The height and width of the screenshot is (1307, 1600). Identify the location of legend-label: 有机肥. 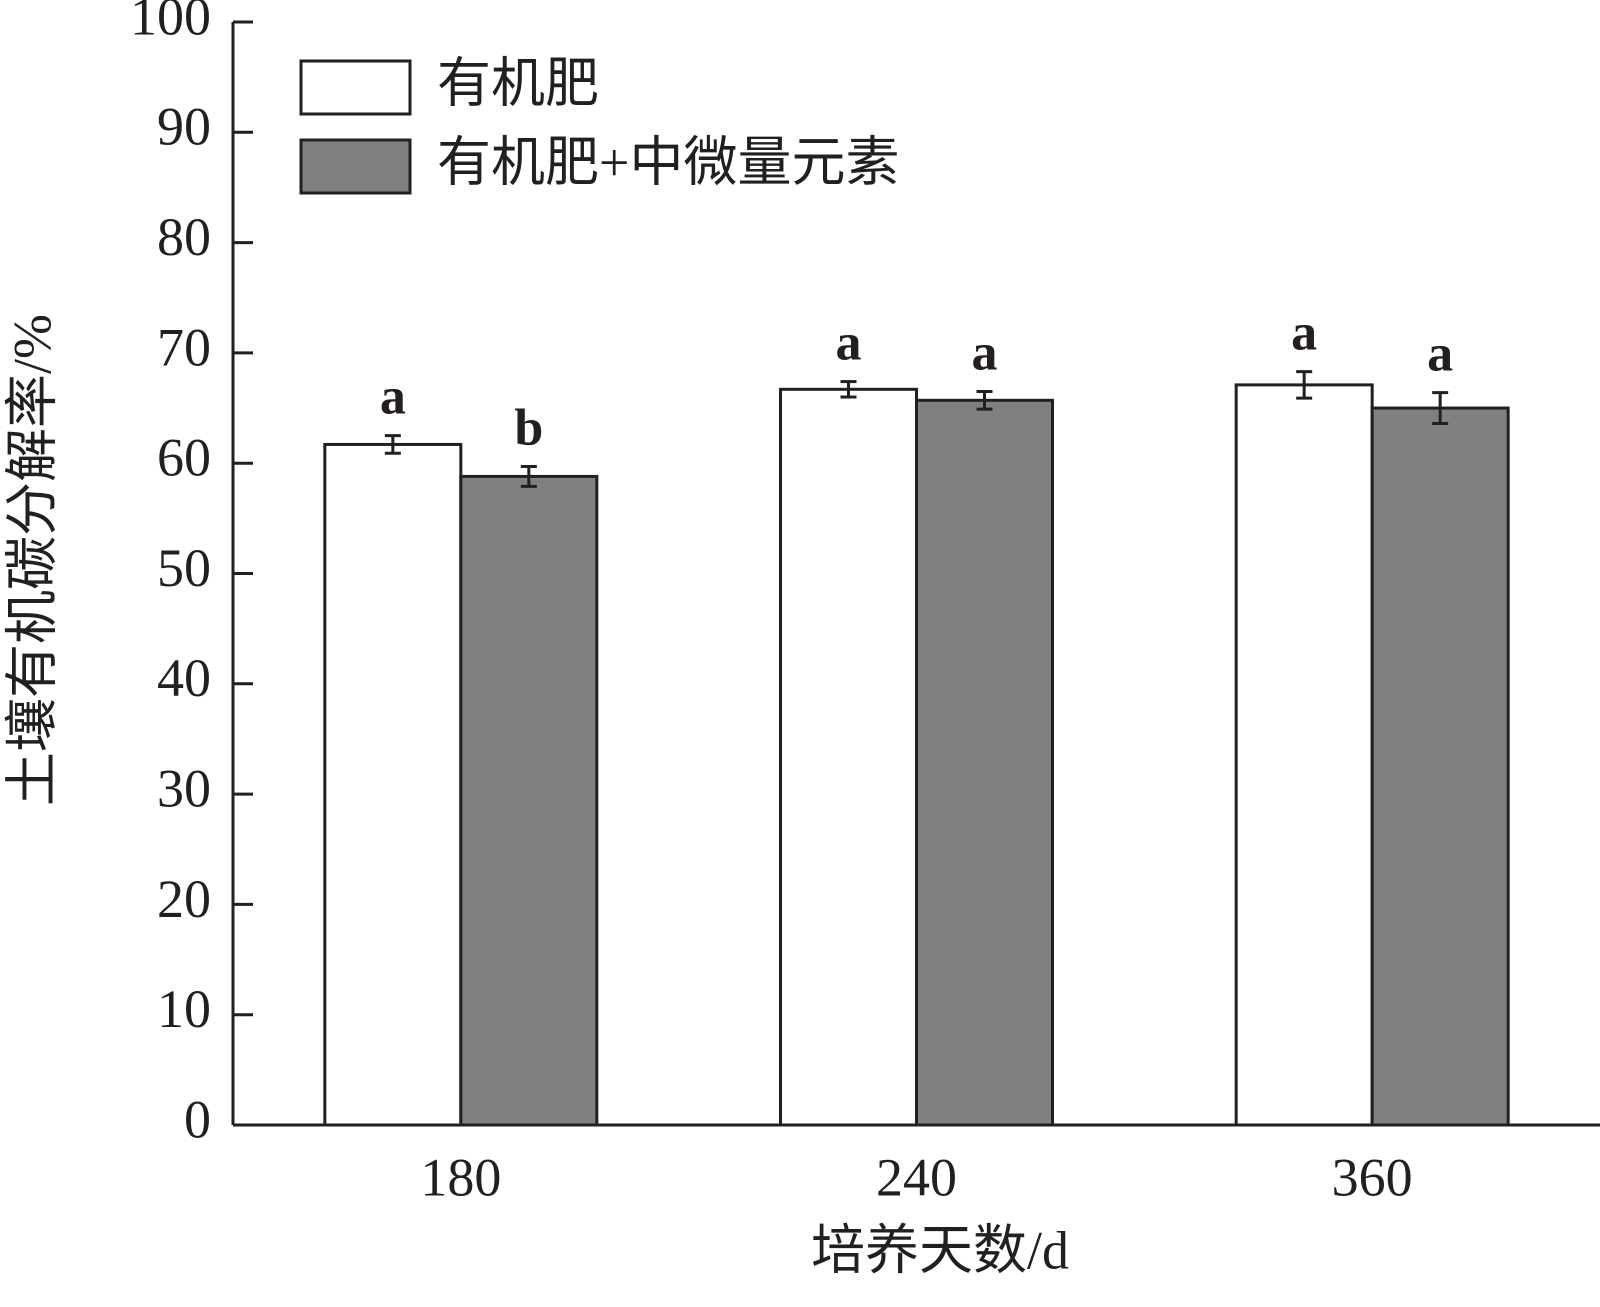
(518, 83).